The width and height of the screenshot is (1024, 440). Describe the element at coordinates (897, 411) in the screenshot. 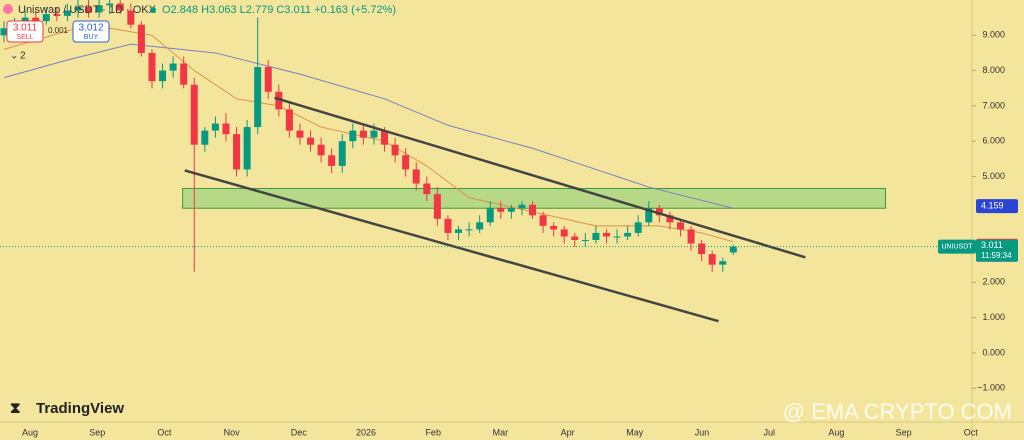

I see `watermark: @ EMA CRYPTO COM` at that location.